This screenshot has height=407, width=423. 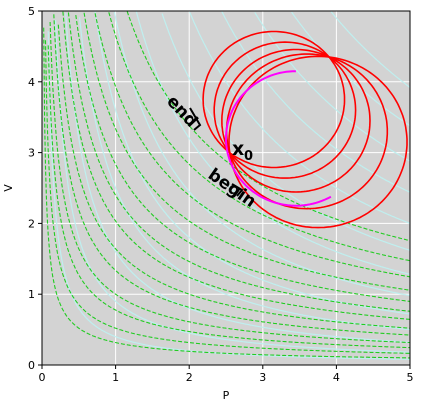 What do you see at coordinates (31, 82) in the screenshot?
I see `y-tick-label: 4` at bounding box center [31, 82].